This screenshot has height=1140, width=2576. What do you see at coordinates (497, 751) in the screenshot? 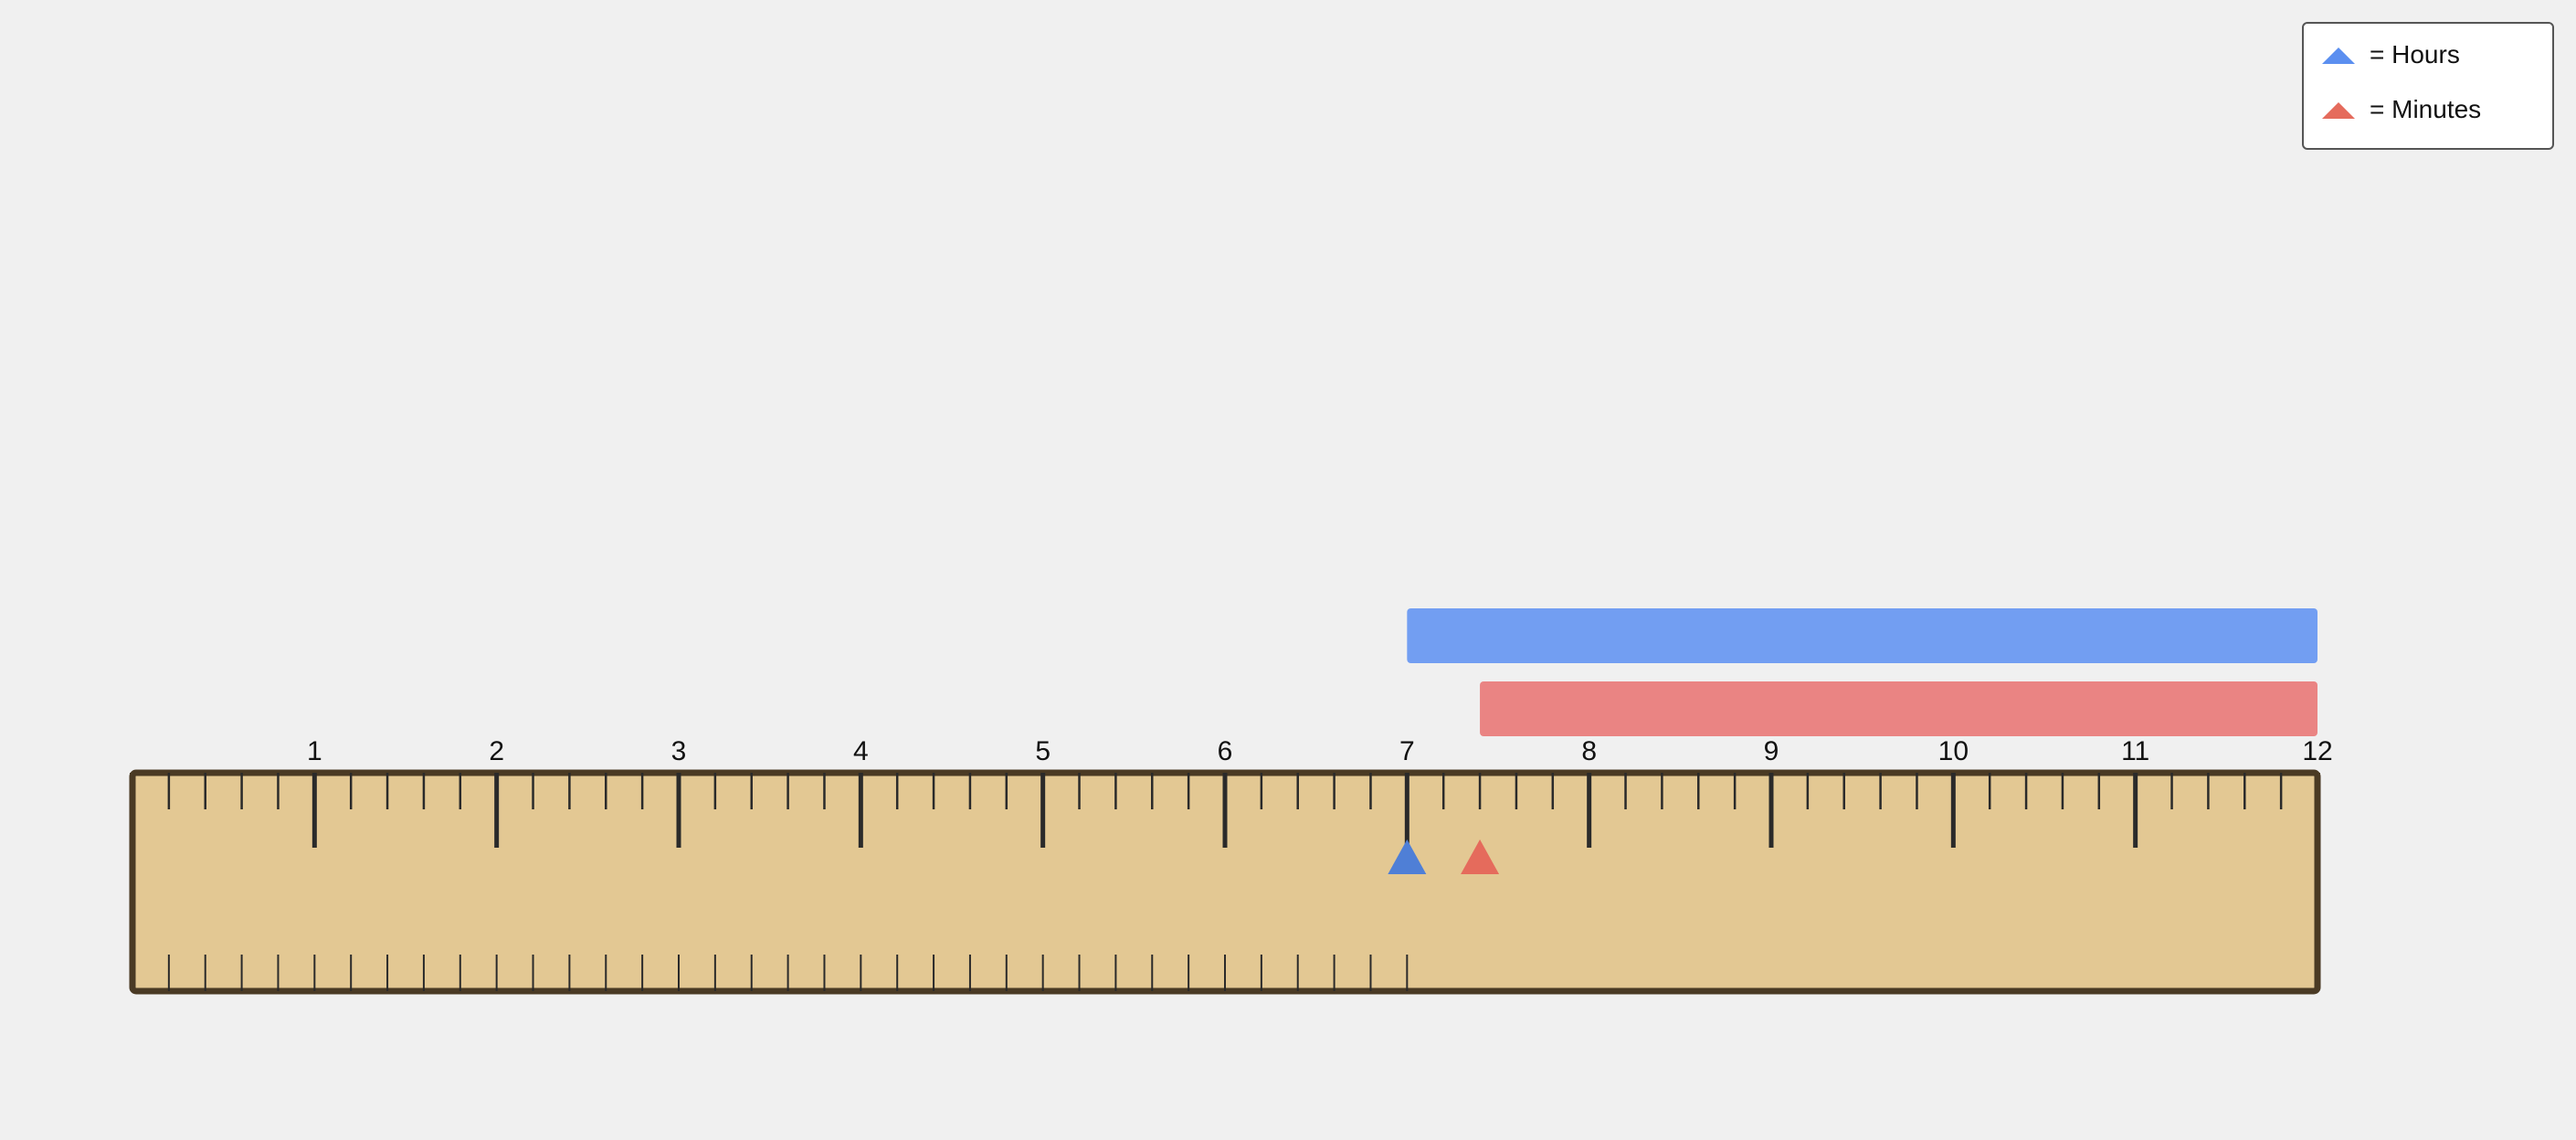
I see `tick-label: 2` at bounding box center [497, 751].